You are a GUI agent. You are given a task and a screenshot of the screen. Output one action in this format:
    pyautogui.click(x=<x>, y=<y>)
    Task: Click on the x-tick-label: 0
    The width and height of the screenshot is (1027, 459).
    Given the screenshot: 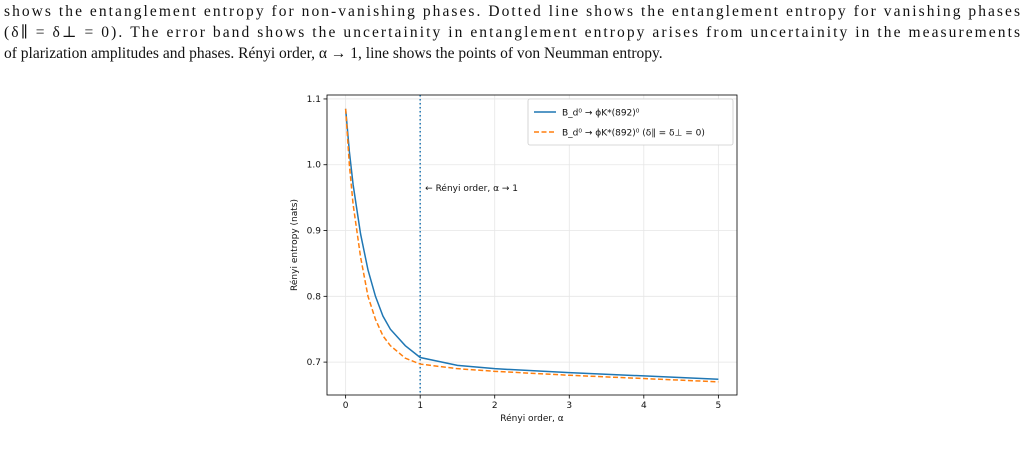 What is the action you would take?
    pyautogui.click(x=346, y=406)
    